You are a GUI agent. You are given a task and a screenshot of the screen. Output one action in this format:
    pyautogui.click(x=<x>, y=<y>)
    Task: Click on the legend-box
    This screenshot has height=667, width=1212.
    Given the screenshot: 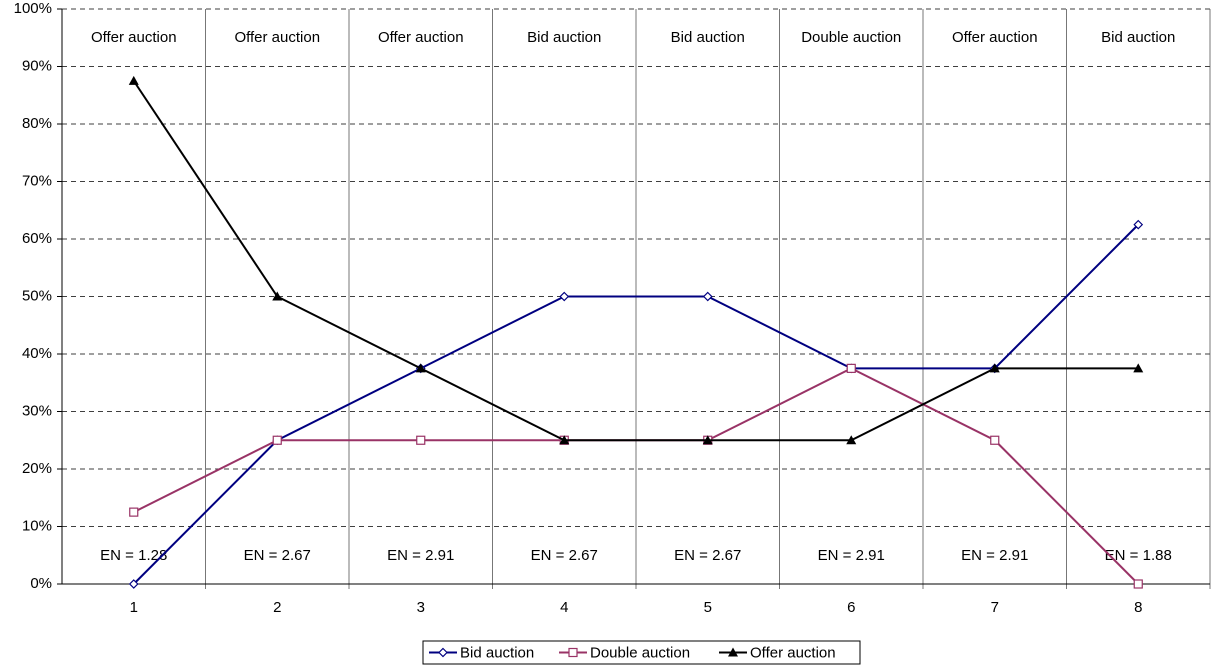 What is the action you would take?
    pyautogui.click(x=641, y=652)
    